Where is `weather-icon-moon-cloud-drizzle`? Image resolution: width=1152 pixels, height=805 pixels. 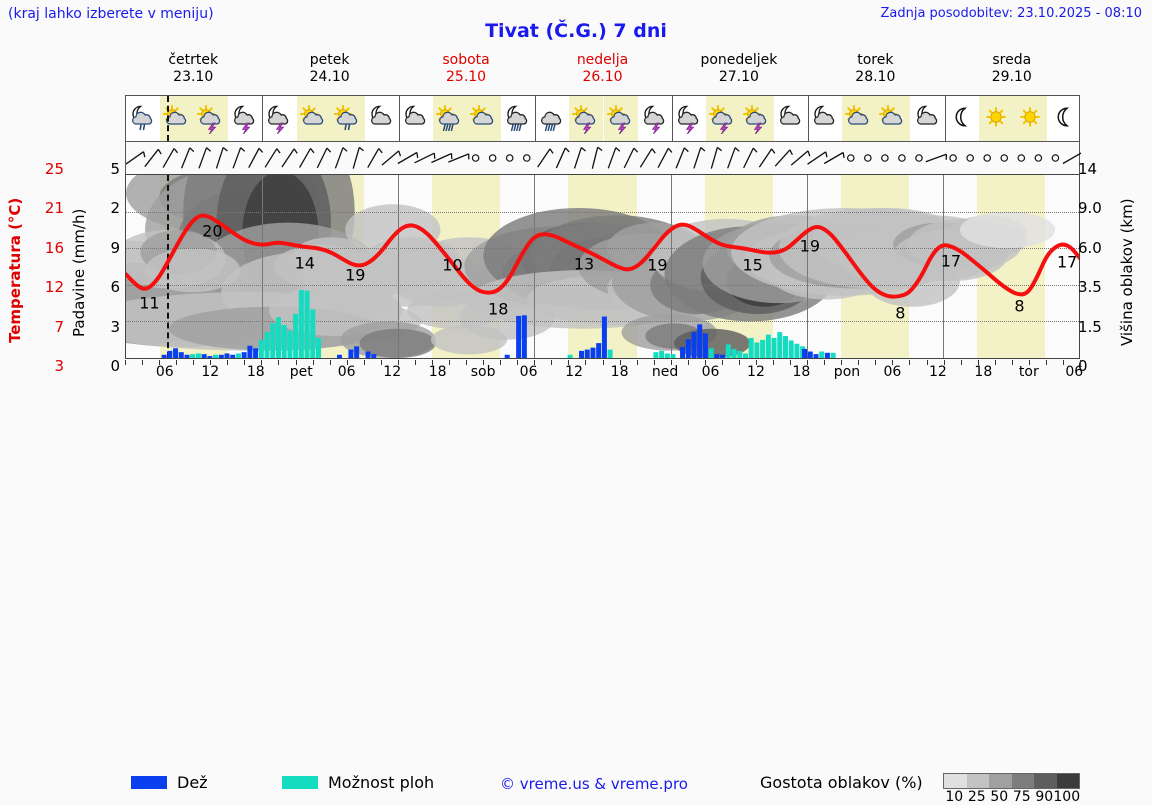 weather-icon-moon-cloud-drizzle is located at coordinates (143, 118).